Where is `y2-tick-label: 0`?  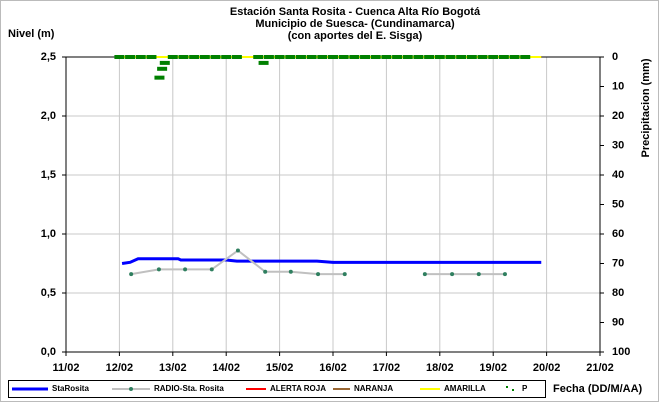 y2-tick-label: 0 is located at coordinates (615, 57).